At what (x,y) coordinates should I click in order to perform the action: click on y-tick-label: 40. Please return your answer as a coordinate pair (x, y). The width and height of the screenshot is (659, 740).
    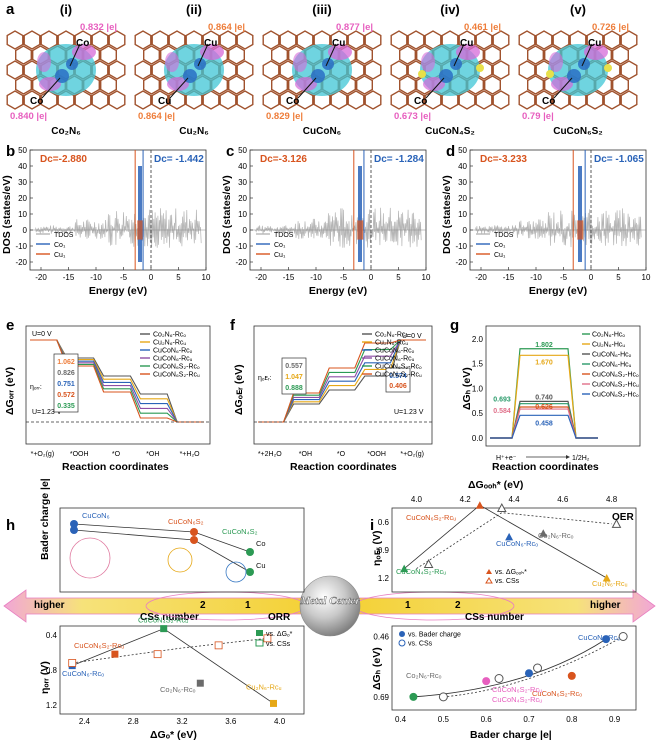
    Looking at the image, I should click on (22, 166).